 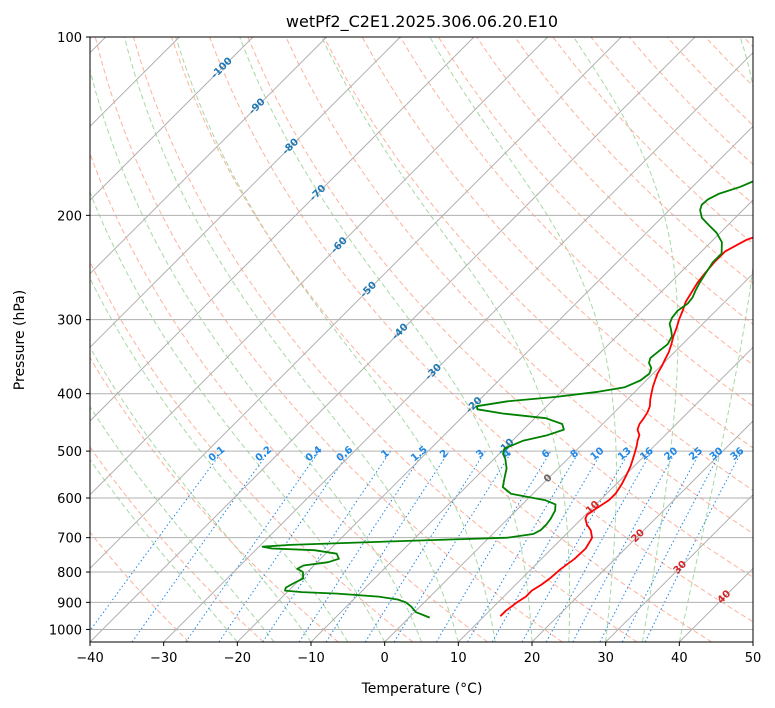 What do you see at coordinates (69, 395) in the screenshot?
I see `y-tick-label: 400` at bounding box center [69, 395].